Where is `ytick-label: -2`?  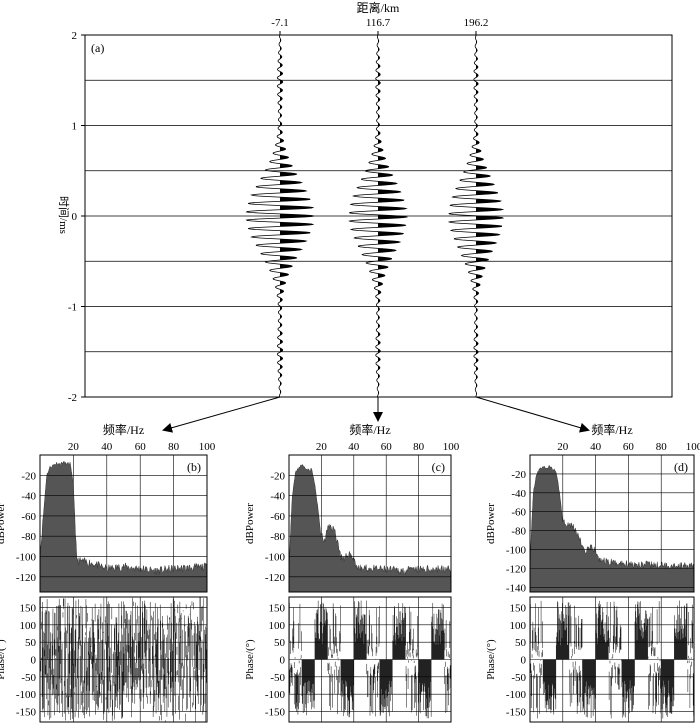 ytick-label: -2 is located at coordinates (72, 398).